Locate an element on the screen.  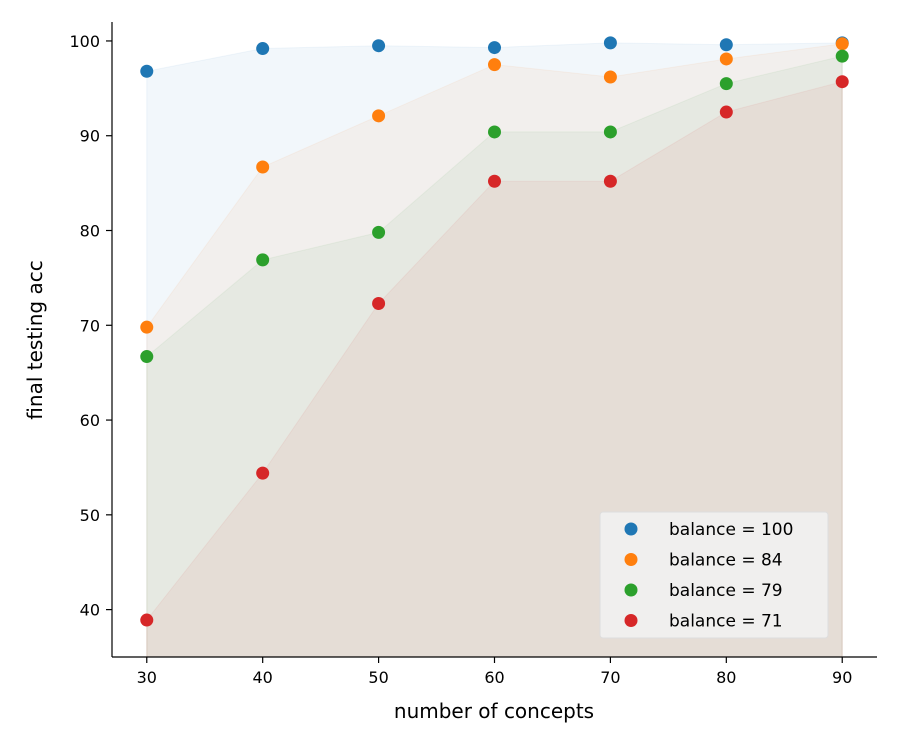
y-tick-label: 50 is located at coordinates (90, 515).